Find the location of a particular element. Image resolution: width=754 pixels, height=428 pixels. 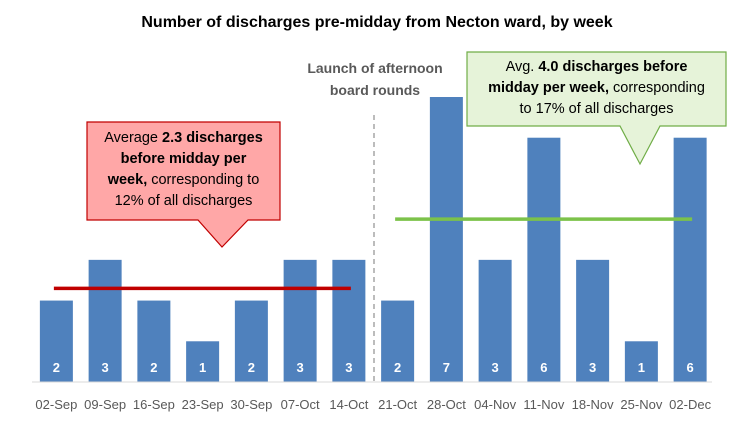

launch-label-line-1: Launch of afternoon is located at coordinates (375, 68).